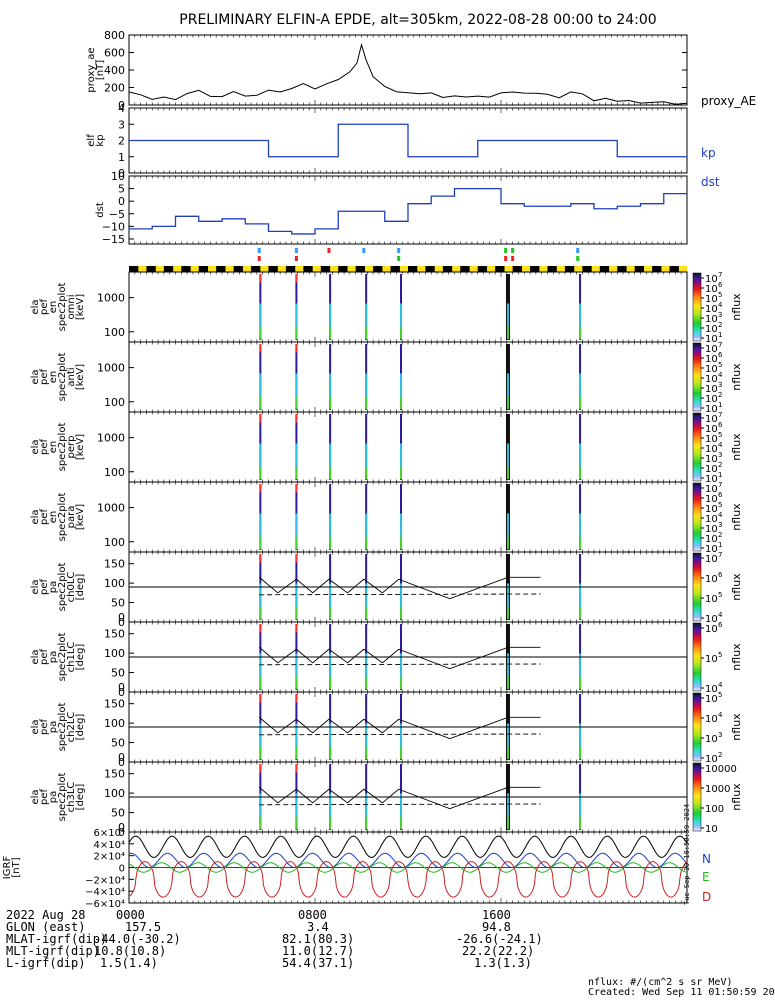 Image resolution: width=775 pixels, height=1000 pixels. What do you see at coordinates (366, 683) in the screenshot?
I see `spec-panel-5-pass-low` at bounding box center [366, 683].